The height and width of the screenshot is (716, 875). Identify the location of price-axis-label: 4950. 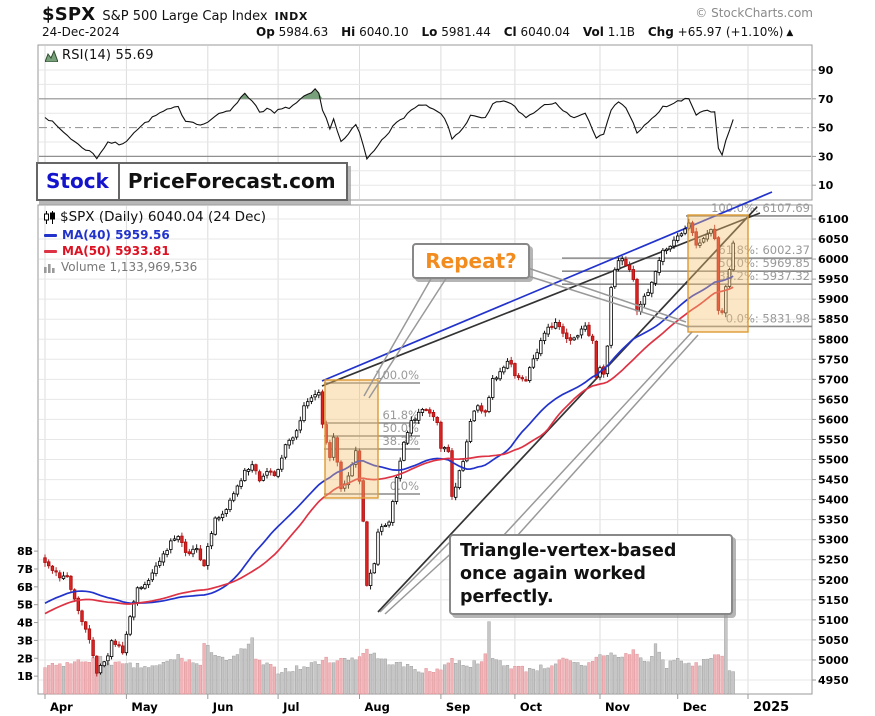
(833, 680).